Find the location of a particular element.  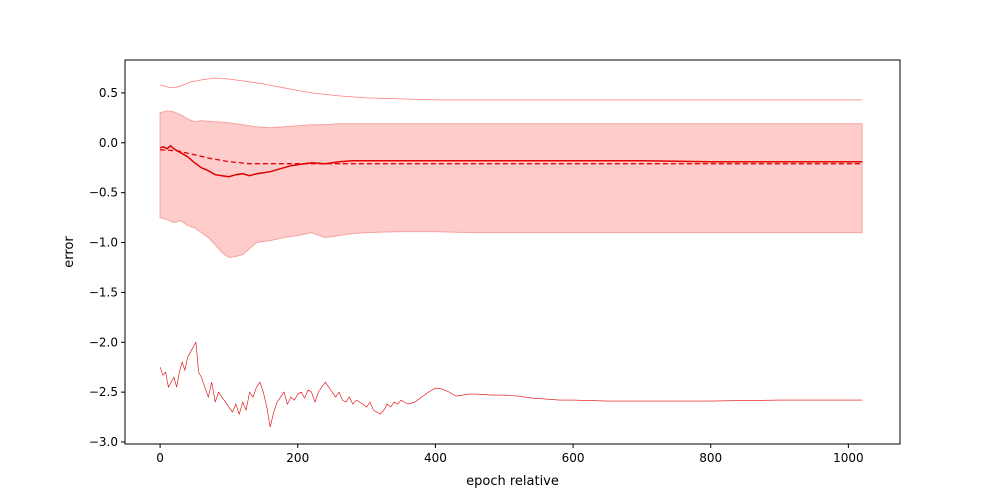

y-tick-label: −2.5 is located at coordinates (103, 392).